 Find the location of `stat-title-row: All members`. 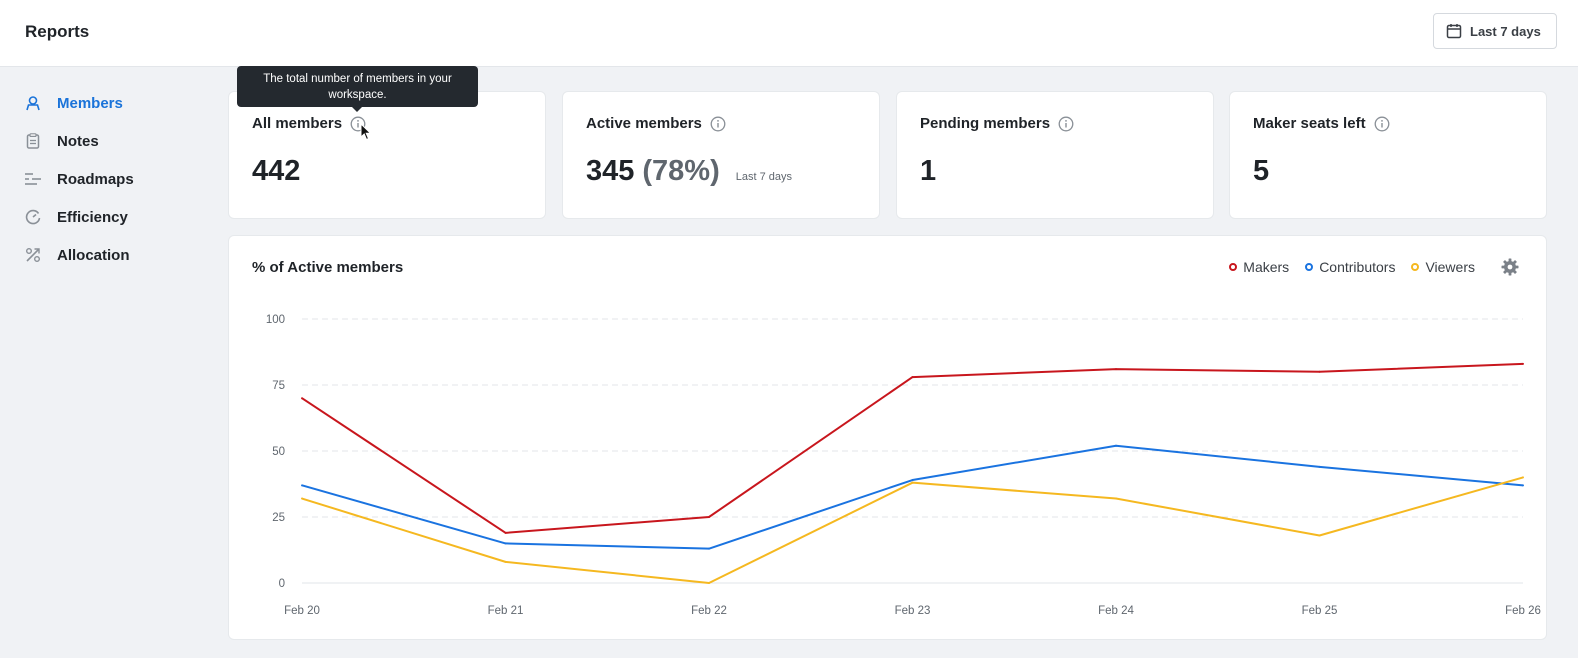

stat-title-row: All members is located at coordinates (309, 123).